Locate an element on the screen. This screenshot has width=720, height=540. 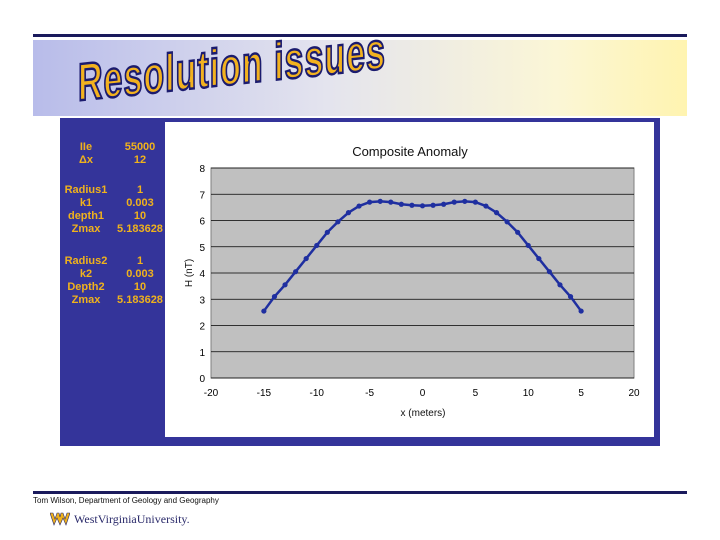
x-tick-labels: -20 -15 -10 -5 0 5 10 5 20 is located at coordinates (422, 393).